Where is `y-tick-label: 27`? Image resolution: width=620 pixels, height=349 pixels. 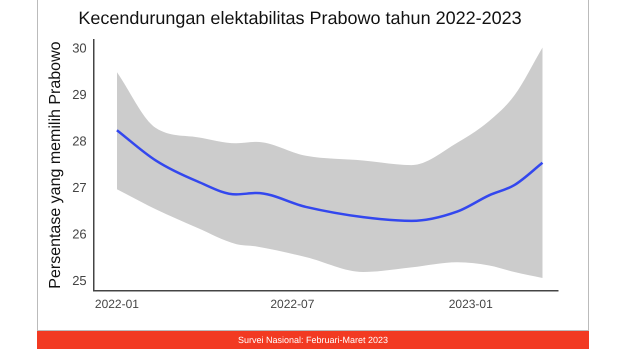
y-tick-label: 27 is located at coordinates (79, 187).